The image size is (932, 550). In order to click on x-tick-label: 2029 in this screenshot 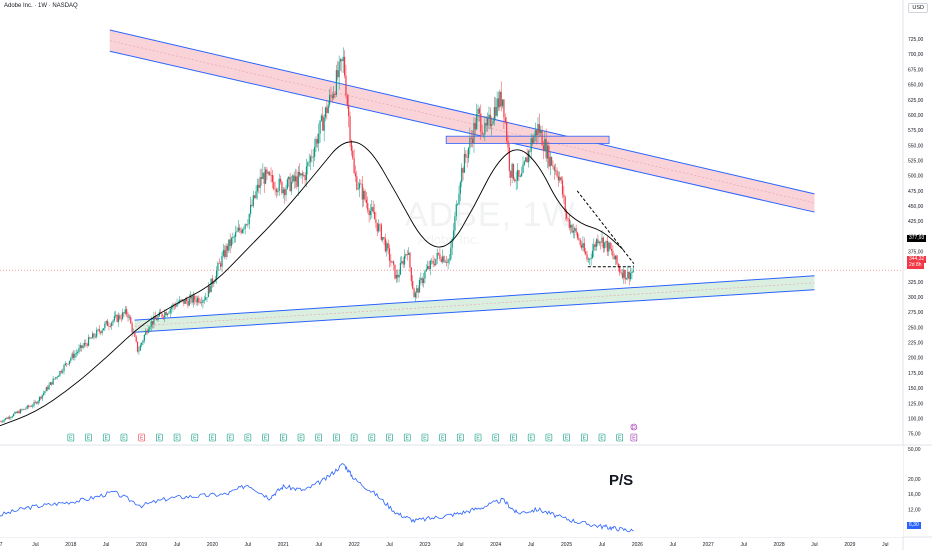, I will do `click(849, 545)`.